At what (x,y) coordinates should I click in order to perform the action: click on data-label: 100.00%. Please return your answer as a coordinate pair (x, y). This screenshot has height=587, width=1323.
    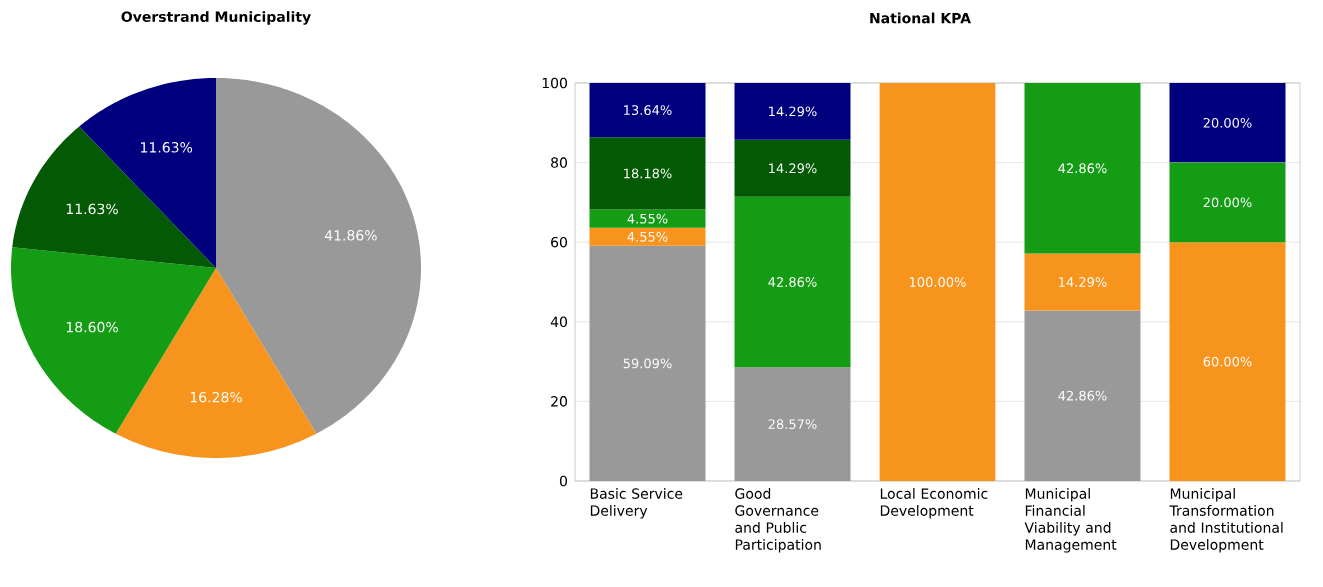
    Looking at the image, I should click on (937, 282).